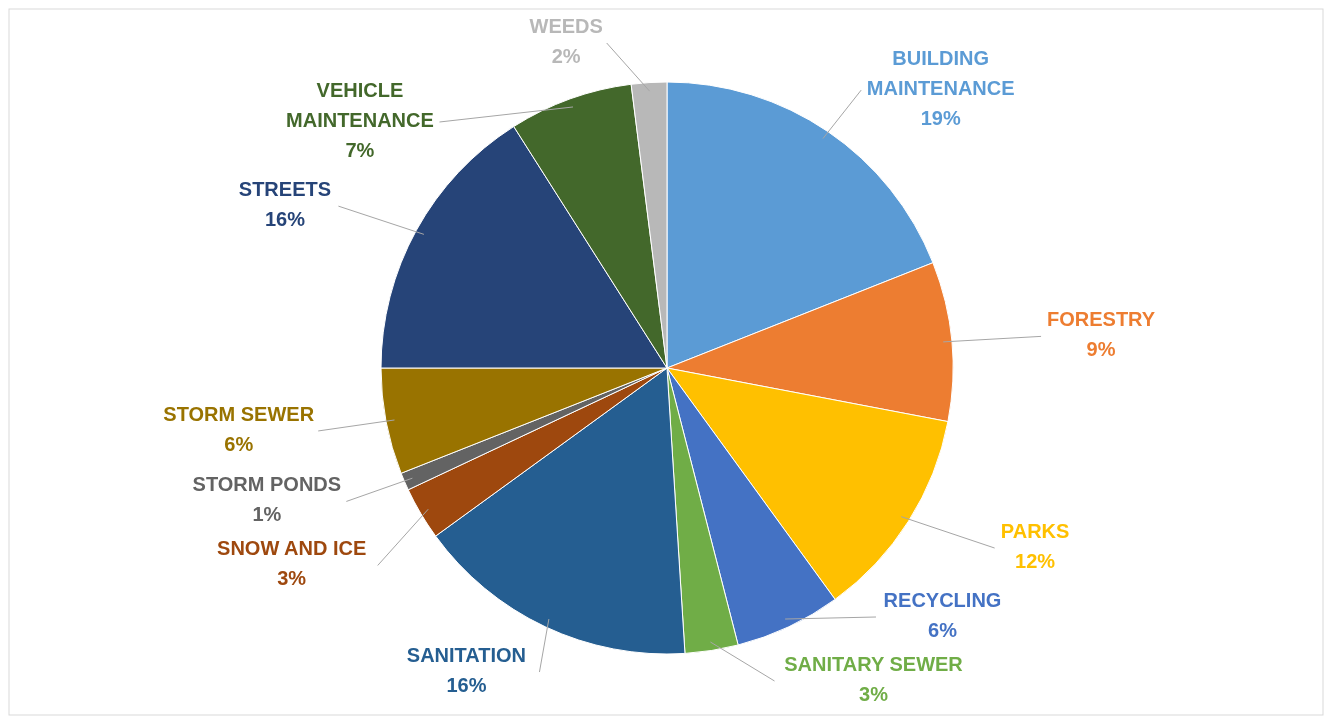 This screenshot has height=724, width=1332. I want to click on slice-label: SNOW AND ICE, so click(292, 548).